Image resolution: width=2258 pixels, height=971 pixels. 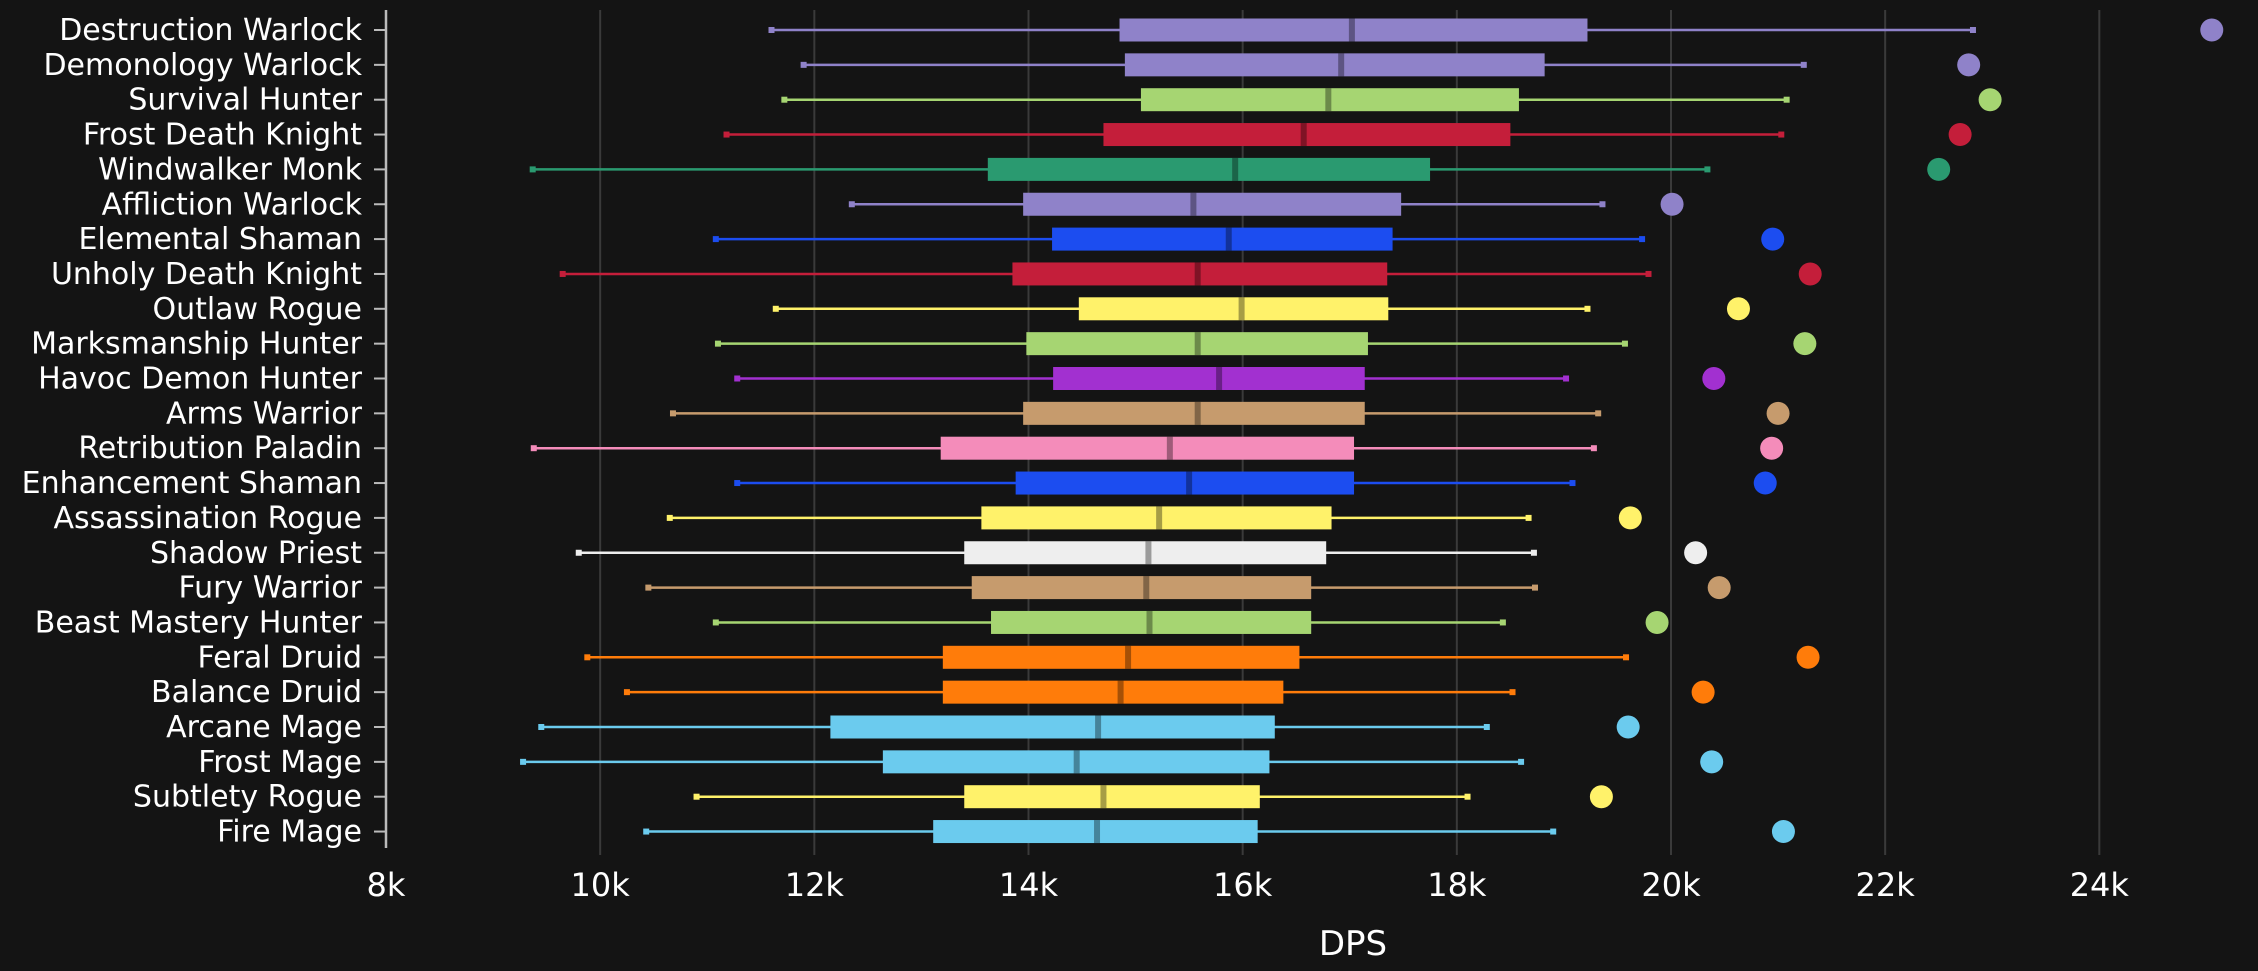 I want to click on x-tick-label: 8k, so click(x=386, y=885).